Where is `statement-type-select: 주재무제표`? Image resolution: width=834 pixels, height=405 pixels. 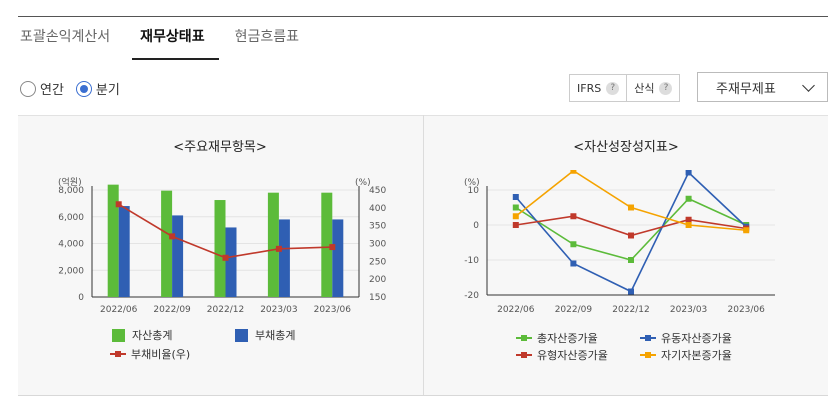
statement-type-select: 주재무제표 is located at coordinates (762, 87).